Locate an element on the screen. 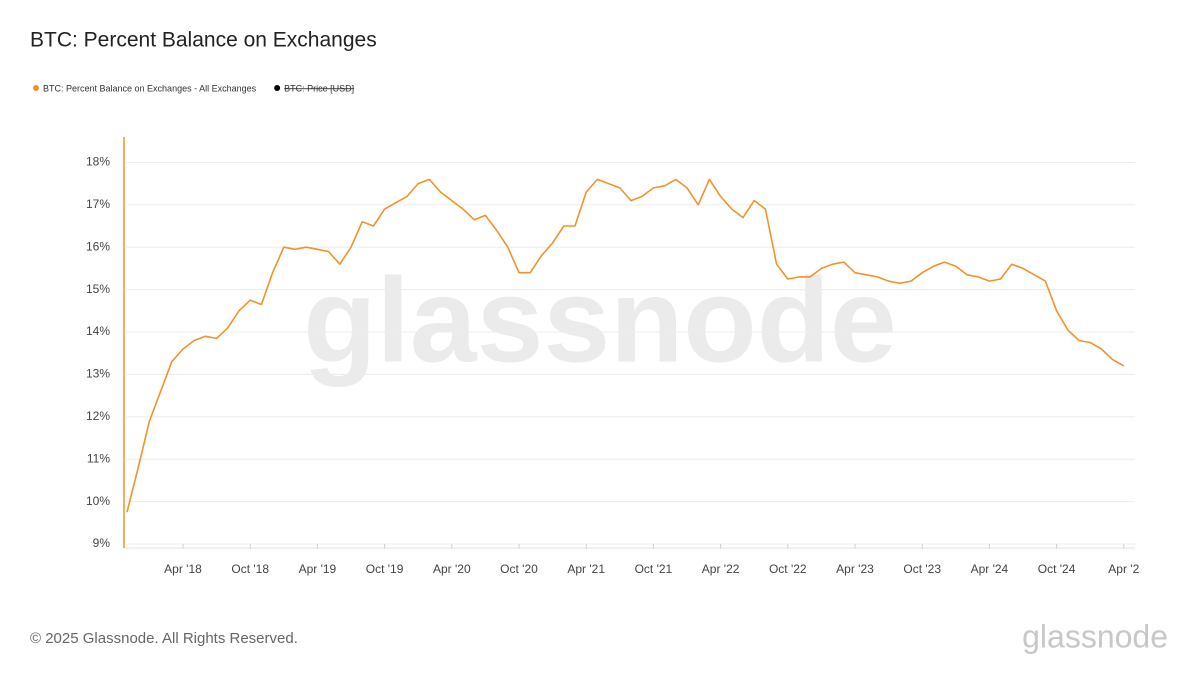 This screenshot has width=1200, height=675. y-tick-label: 17% is located at coordinates (98, 204).